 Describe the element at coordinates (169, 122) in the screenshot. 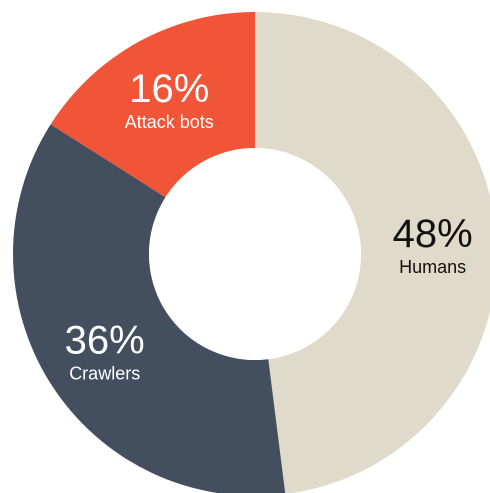

I see `slice-category-label-attack-bots: Attack bots` at that location.